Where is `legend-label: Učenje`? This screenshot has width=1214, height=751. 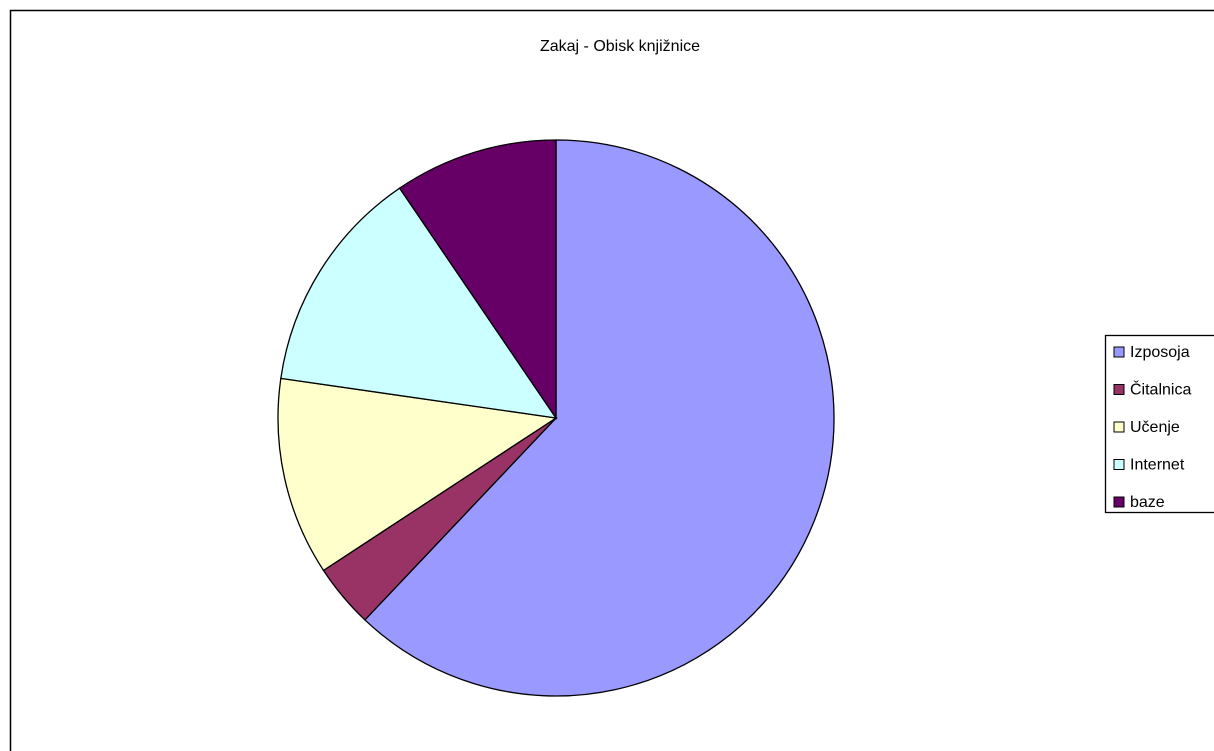 legend-label: Učenje is located at coordinates (1155, 427).